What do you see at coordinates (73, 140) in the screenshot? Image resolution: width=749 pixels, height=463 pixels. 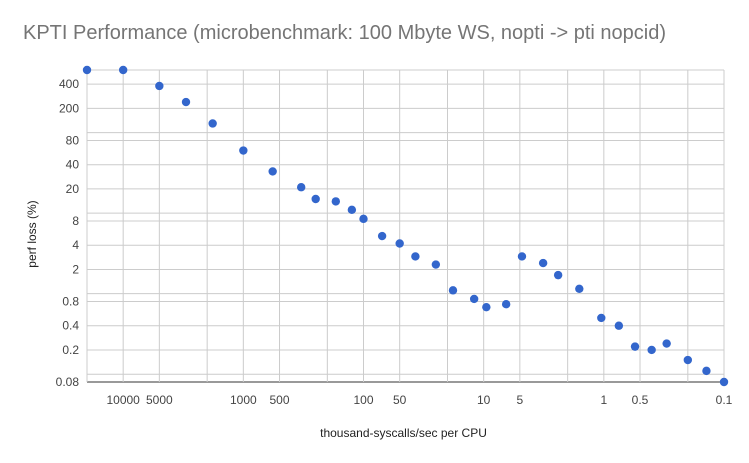 I see `y-tick-label: 80` at bounding box center [73, 140].